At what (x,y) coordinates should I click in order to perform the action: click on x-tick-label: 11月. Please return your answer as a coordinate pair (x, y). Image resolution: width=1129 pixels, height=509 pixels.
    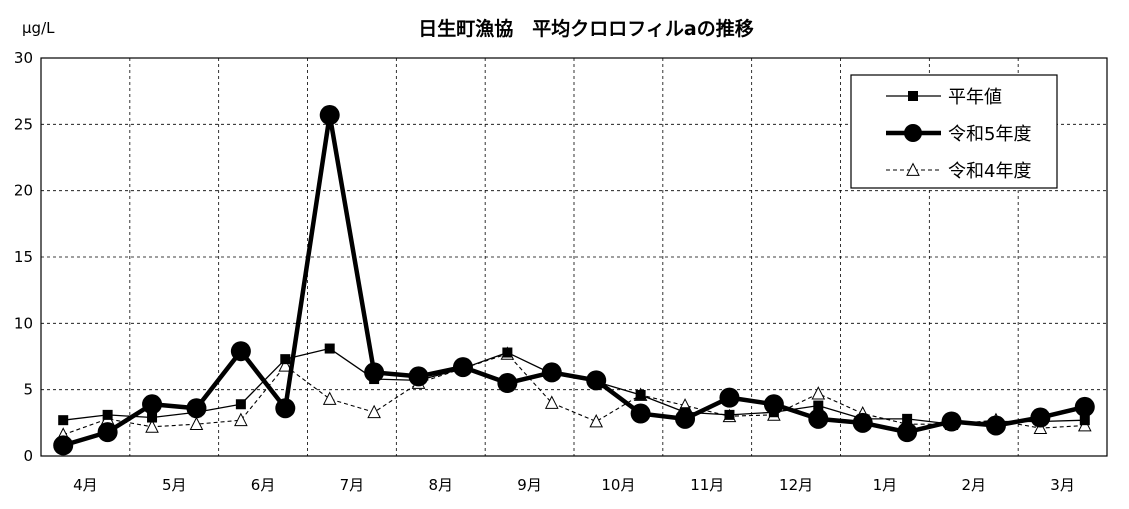
    Looking at the image, I should click on (707, 485).